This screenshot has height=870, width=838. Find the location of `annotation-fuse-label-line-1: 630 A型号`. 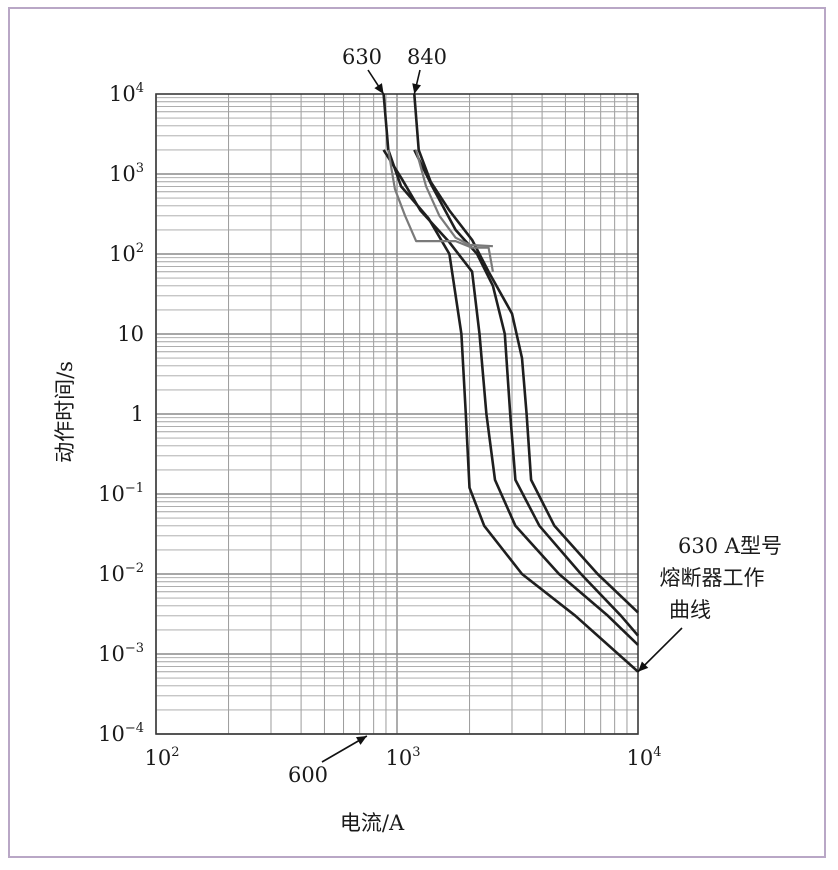

annotation-fuse-label-line-1: 630 A型号 is located at coordinates (730, 546).